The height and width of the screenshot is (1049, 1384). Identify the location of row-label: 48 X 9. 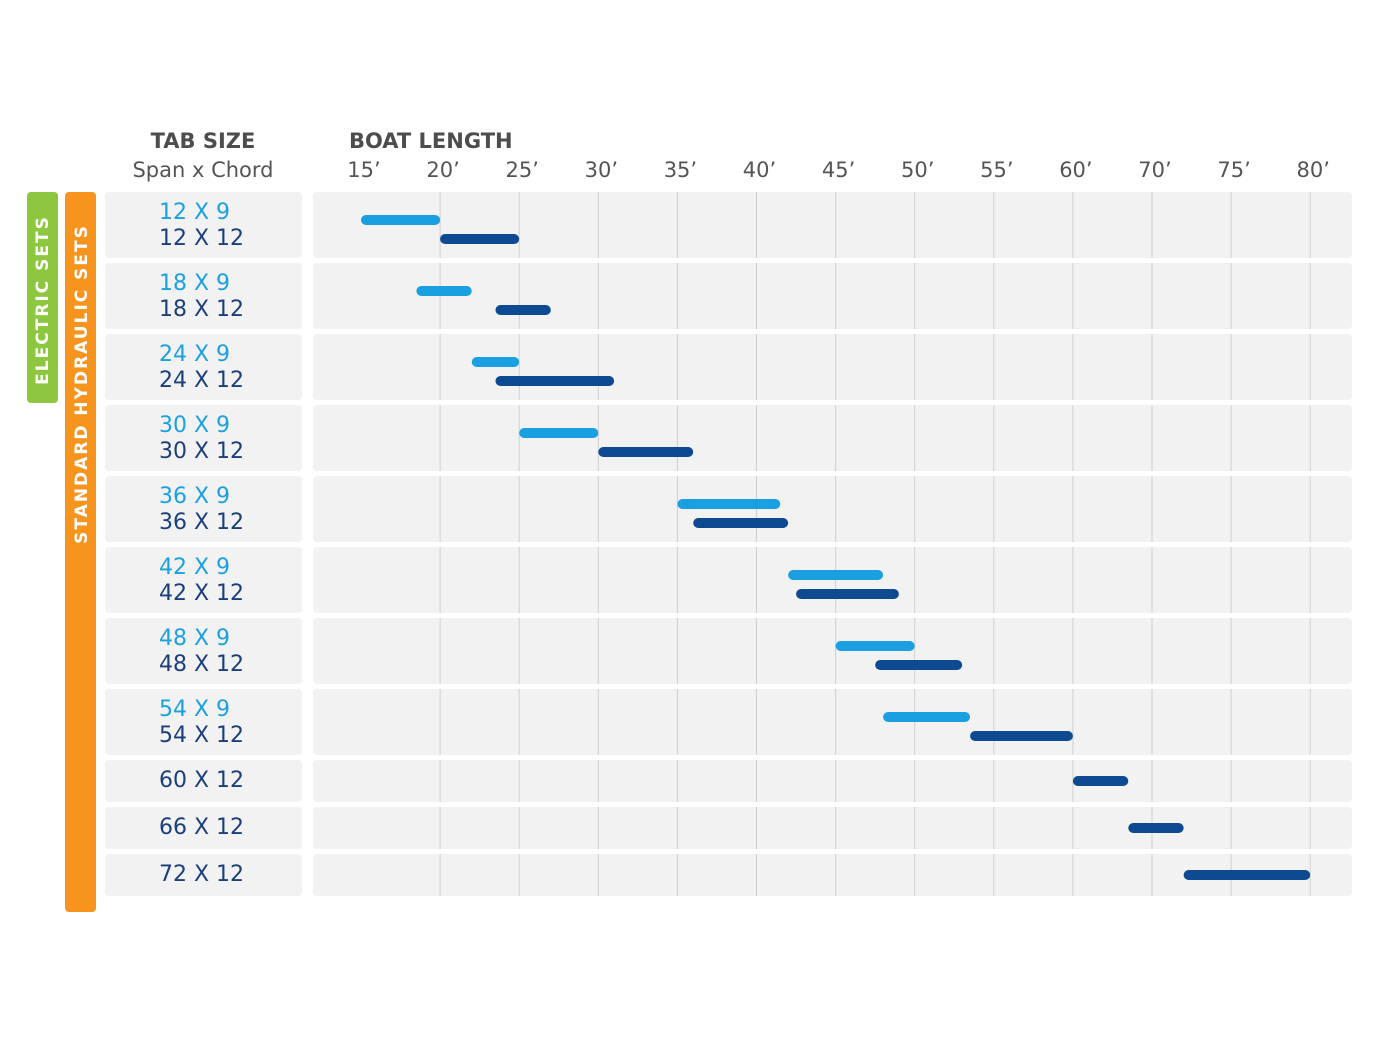
(194, 638).